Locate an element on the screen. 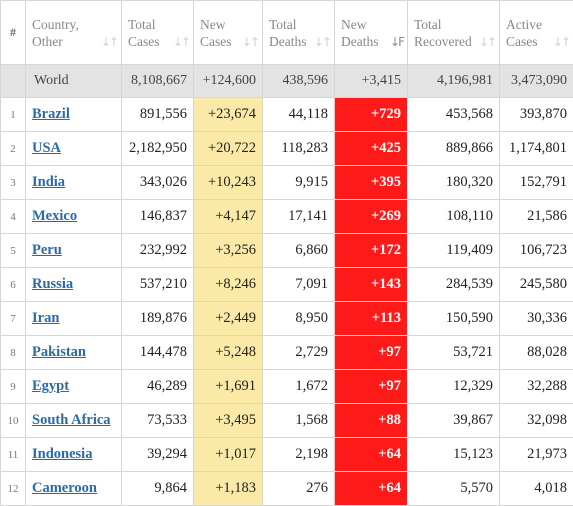 The image size is (573, 506). active-cases-cell: 32,098 is located at coordinates (536, 420).